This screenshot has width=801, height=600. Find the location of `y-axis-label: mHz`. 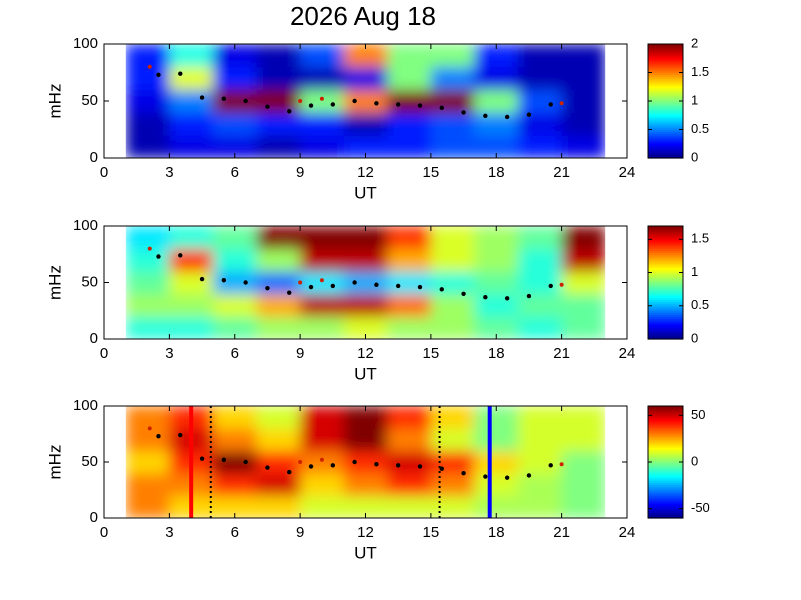

y-axis-label: mHz is located at coordinates (54, 462).